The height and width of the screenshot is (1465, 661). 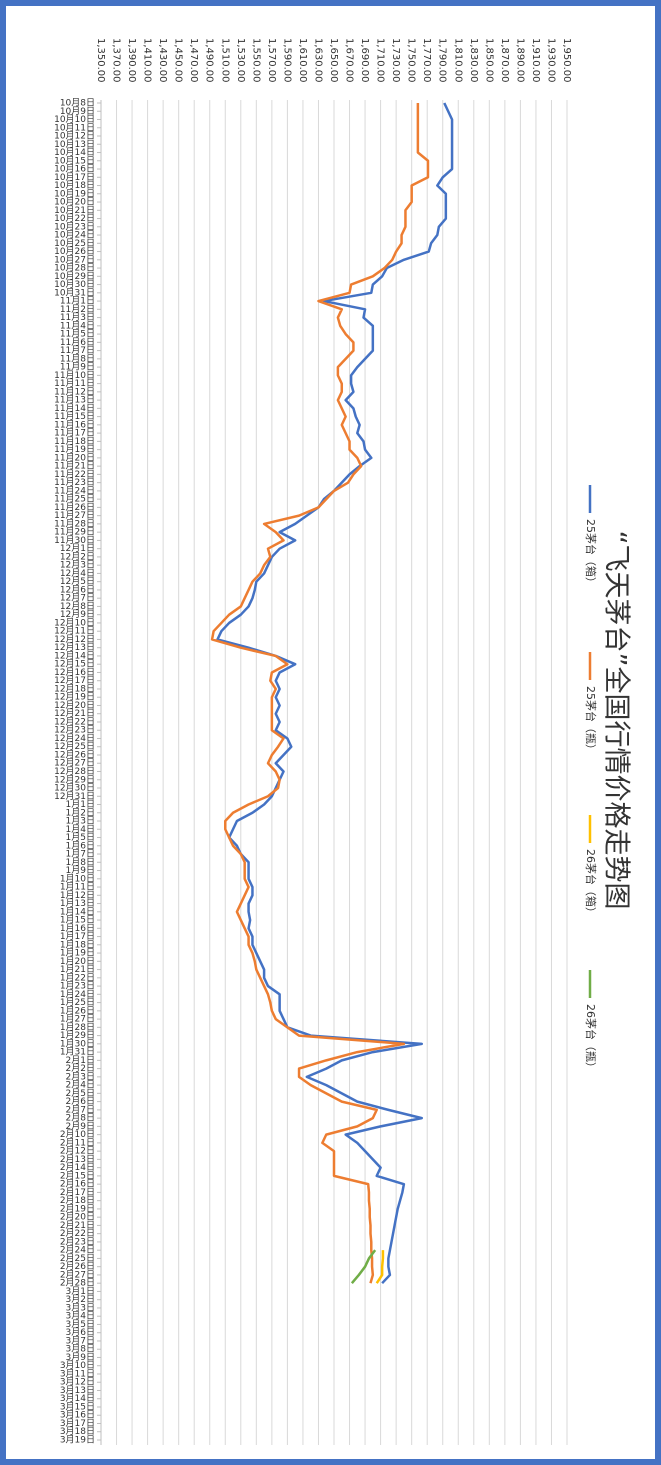 I want to click on x-tick-label: 12月10日, so click(x=74, y=622).